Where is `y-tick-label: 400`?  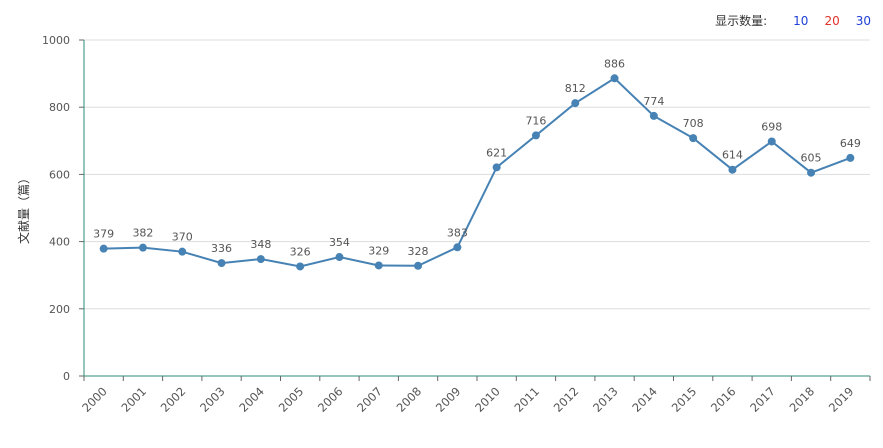 y-tick-label: 400 is located at coordinates (59, 242).